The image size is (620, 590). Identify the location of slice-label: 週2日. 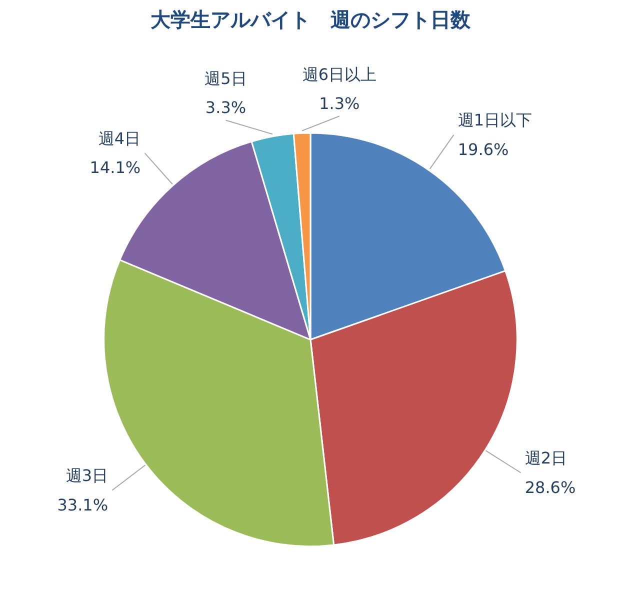
(546, 458).